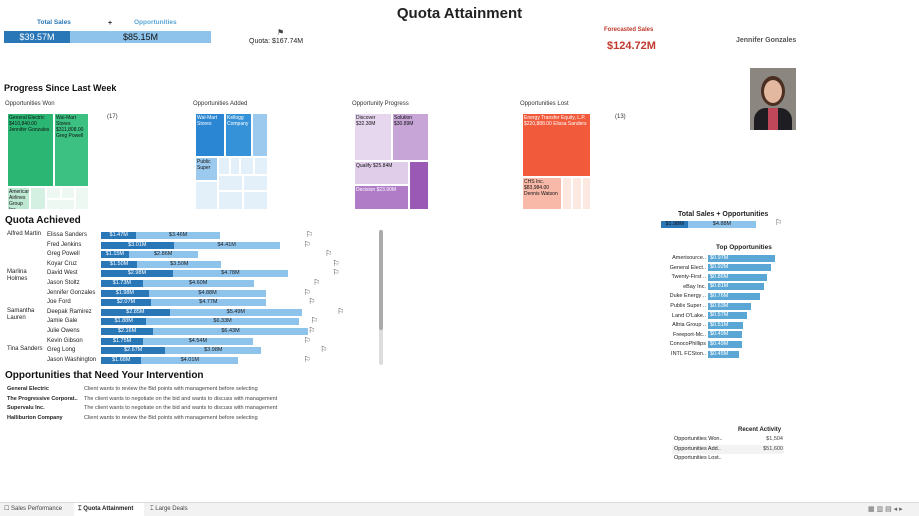  What do you see at coordinates (238, 135) in the screenshot?
I see `treemap-cell: Kellogg Company` at bounding box center [238, 135].